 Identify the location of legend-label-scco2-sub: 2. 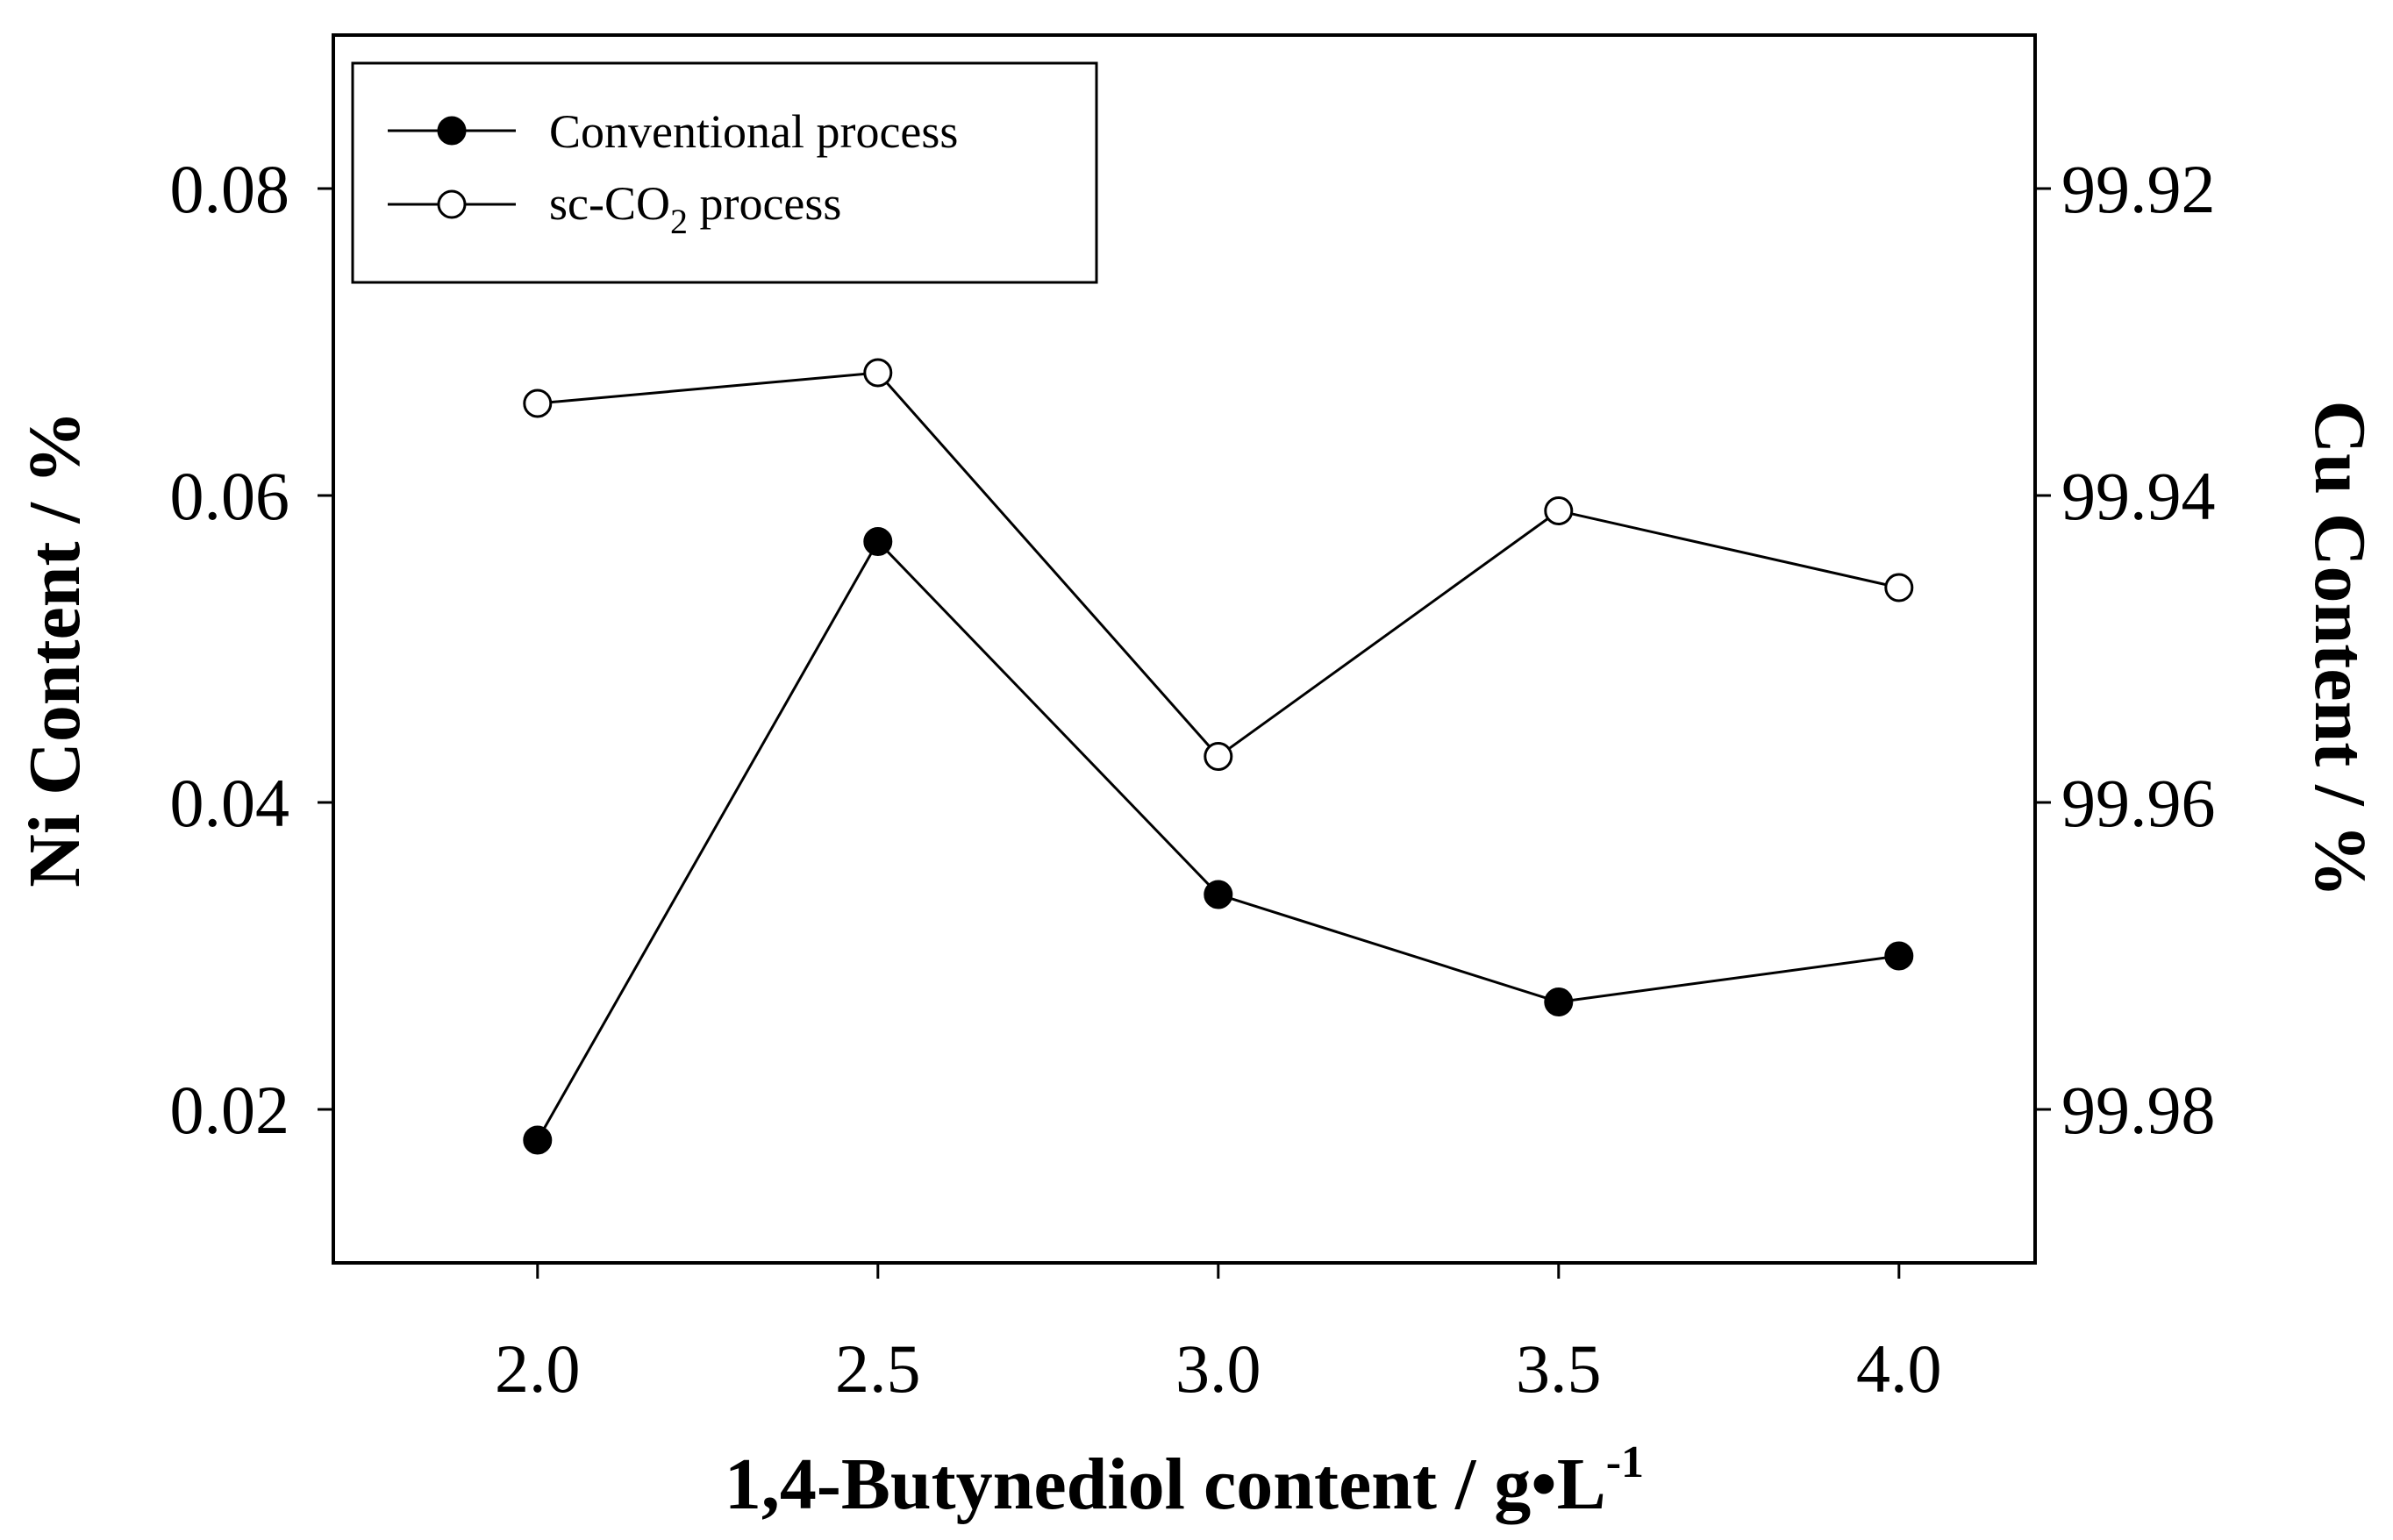
(679, 222).